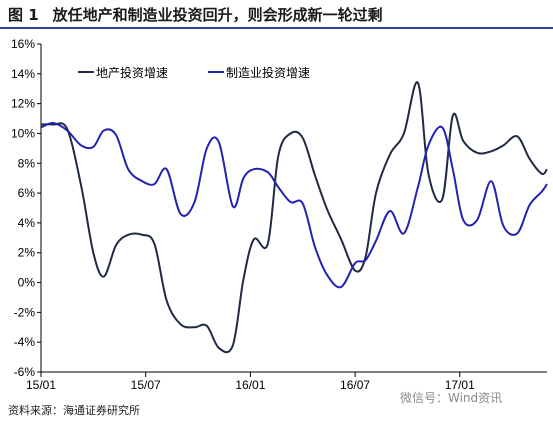 The image size is (553, 424). What do you see at coordinates (27, 253) in the screenshot?
I see `y-tick-label: 2%` at bounding box center [27, 253].